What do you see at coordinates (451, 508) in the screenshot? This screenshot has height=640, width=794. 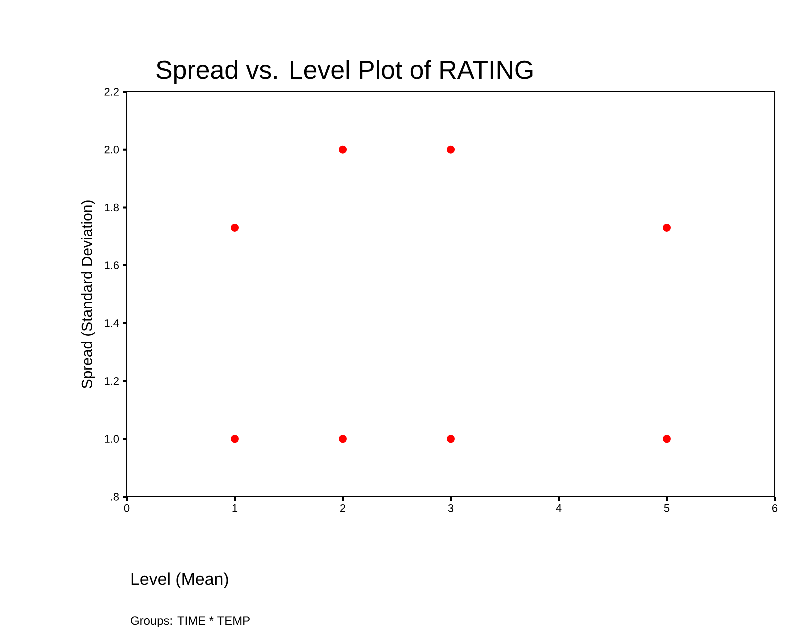 I see `x-tick-label: 3` at bounding box center [451, 508].